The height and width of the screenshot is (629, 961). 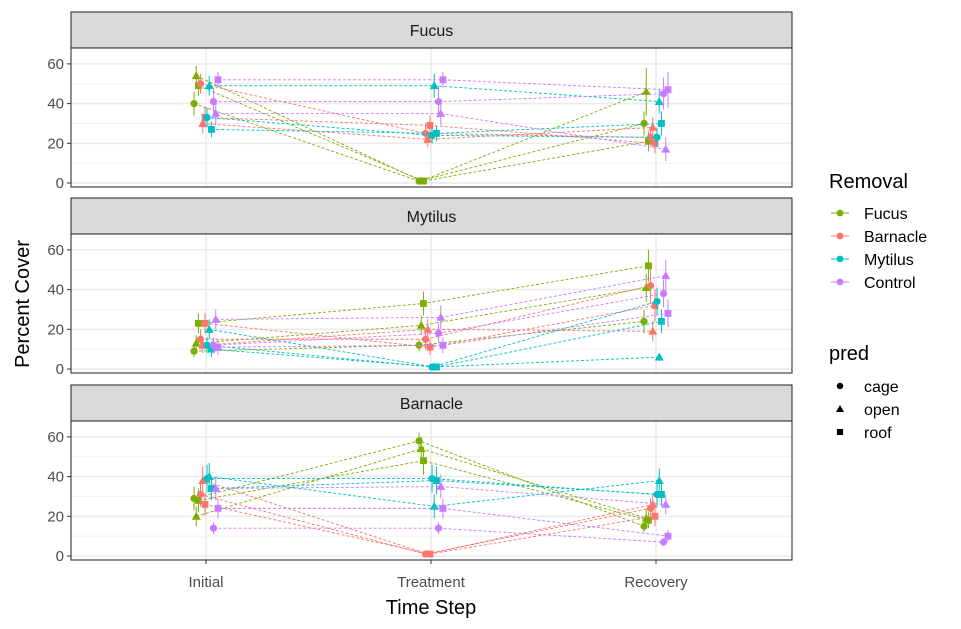 What do you see at coordinates (205, 582) in the screenshot?
I see `x-tick-label: Initial` at bounding box center [205, 582].